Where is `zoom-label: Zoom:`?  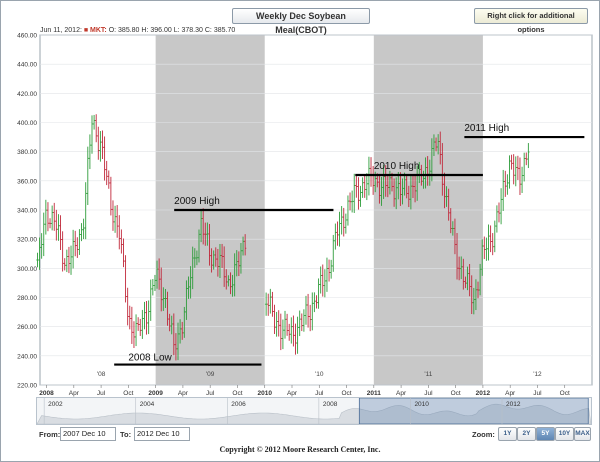
zoom-label: Zoom: is located at coordinates (483, 434).